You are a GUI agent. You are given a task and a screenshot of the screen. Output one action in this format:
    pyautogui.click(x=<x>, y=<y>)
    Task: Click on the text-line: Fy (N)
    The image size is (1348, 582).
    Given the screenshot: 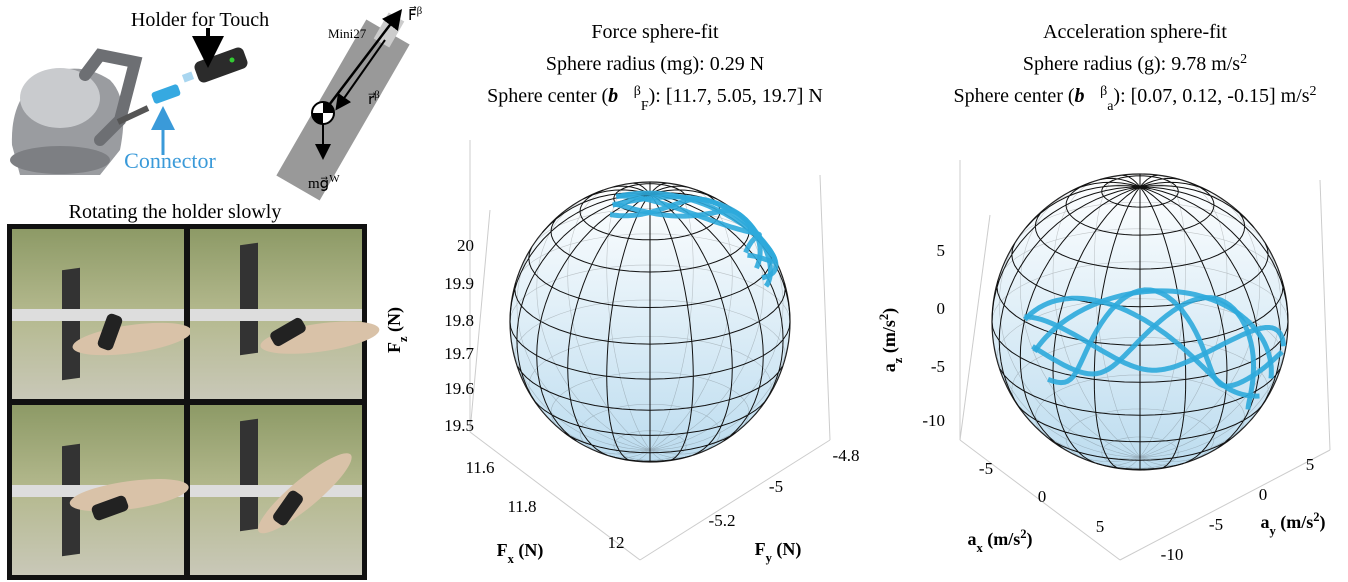 What is the action you would take?
    pyautogui.click(x=778, y=552)
    